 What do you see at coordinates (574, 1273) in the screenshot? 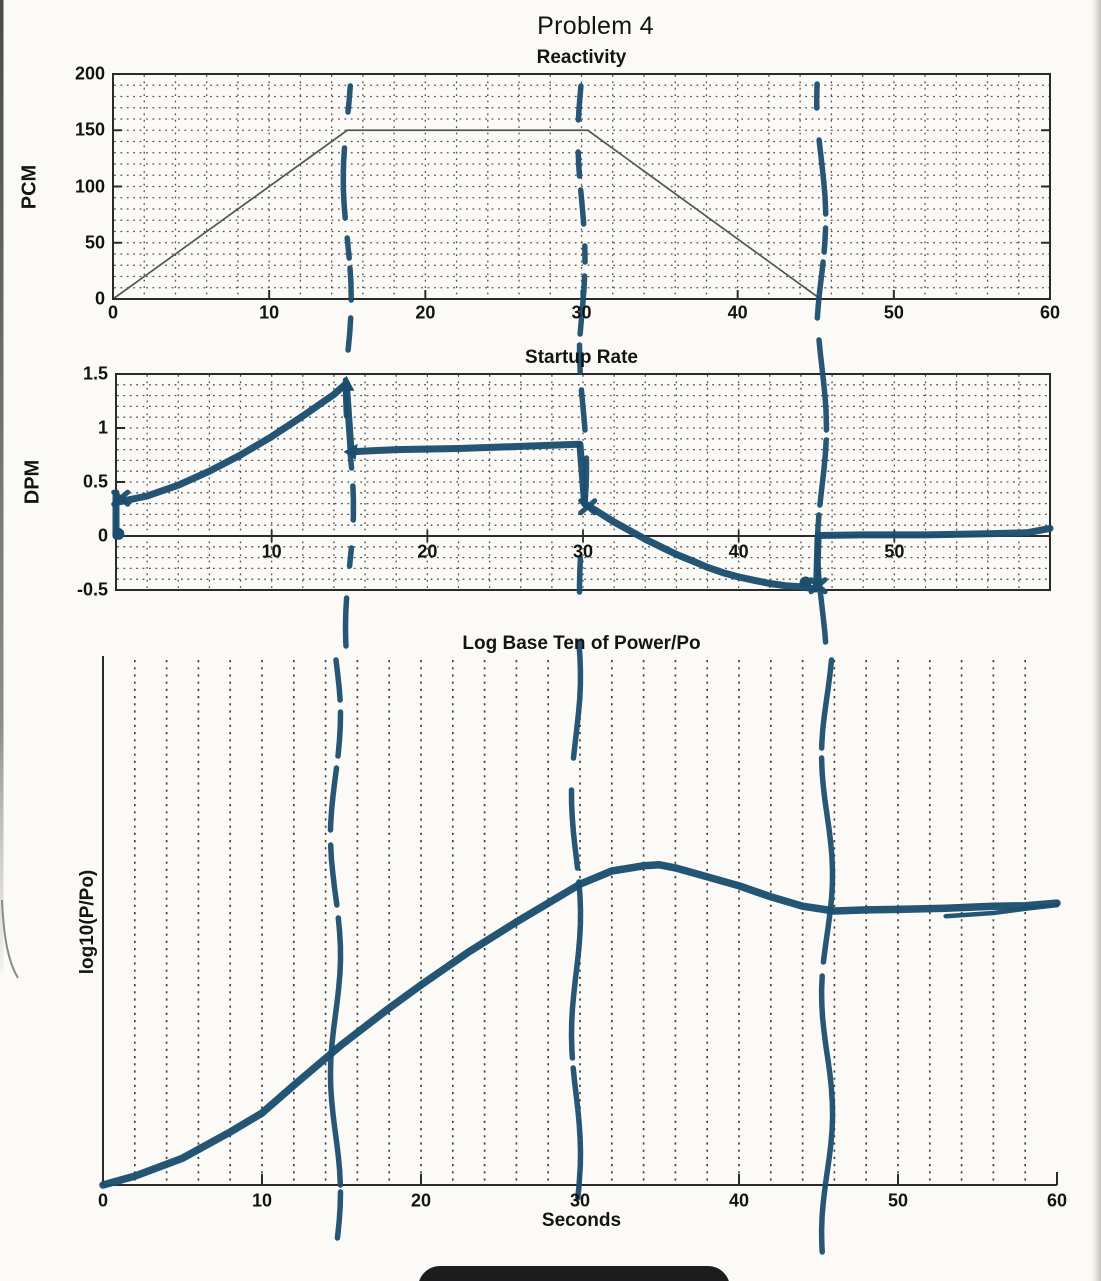
I see `scan-artifact-black-pill` at bounding box center [574, 1273].